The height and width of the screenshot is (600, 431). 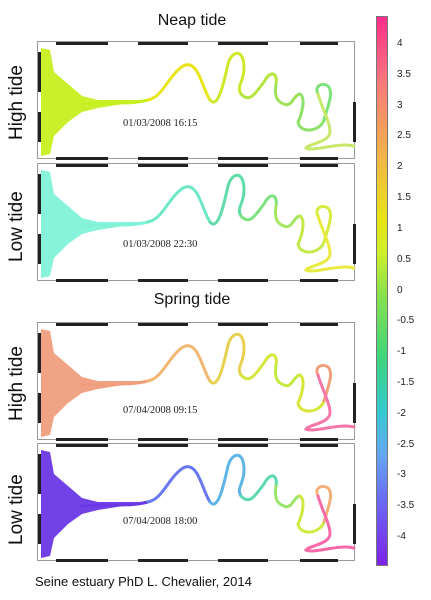 I want to click on footer-credit: Seine estuary PhD L. Chevalier, 2014, so click(x=143, y=581).